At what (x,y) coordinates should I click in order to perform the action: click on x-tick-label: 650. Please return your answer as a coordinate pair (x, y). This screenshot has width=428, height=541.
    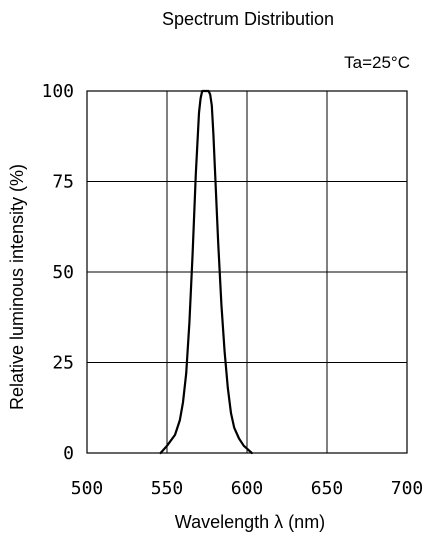
    Looking at the image, I should click on (327, 488).